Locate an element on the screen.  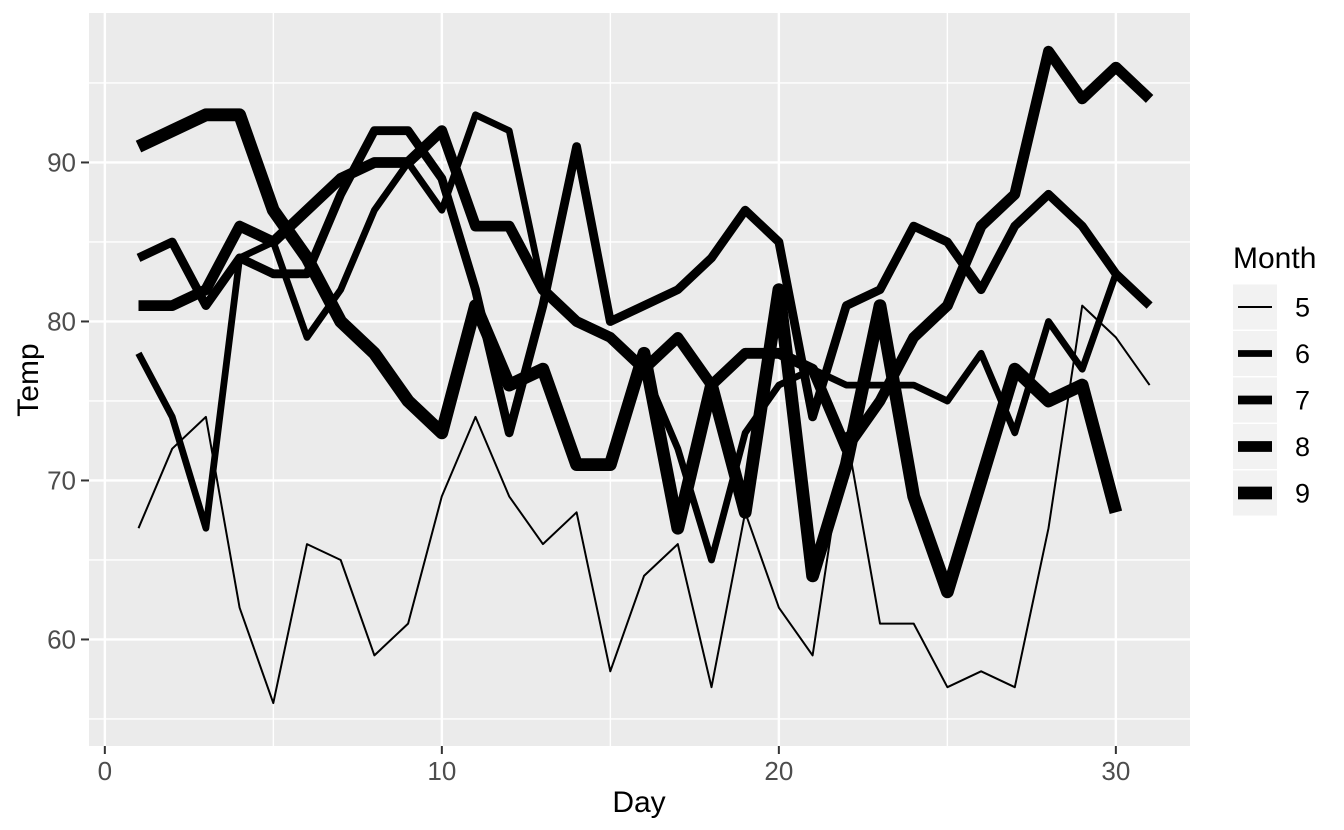
x-tick-label-30: 30 is located at coordinates (1115, 771).